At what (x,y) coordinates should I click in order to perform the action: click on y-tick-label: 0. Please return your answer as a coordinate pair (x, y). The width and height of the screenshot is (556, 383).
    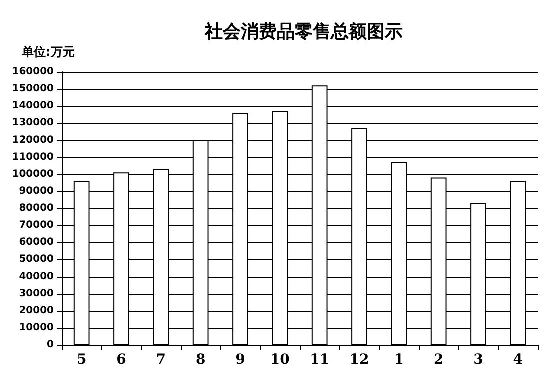
    Looking at the image, I should click on (50, 345).